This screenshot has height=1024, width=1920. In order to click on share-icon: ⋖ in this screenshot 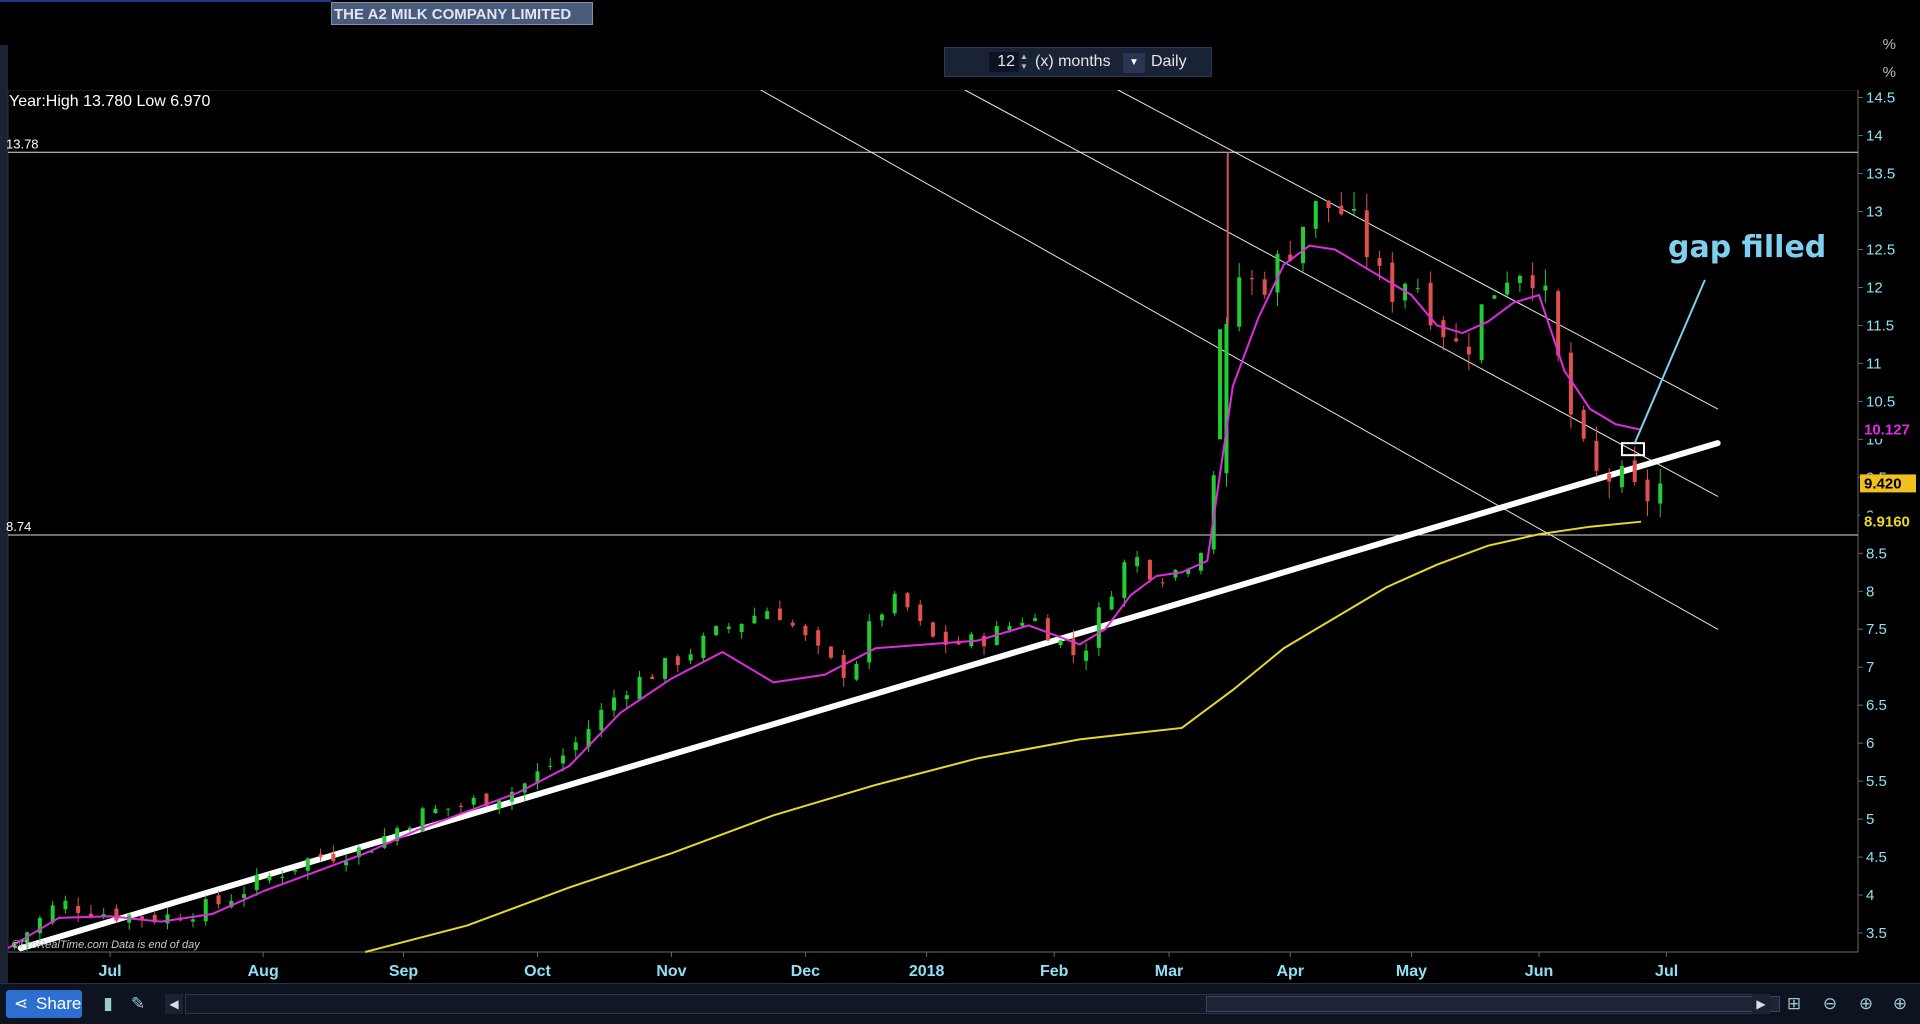, I will do `click(21, 1003)`.